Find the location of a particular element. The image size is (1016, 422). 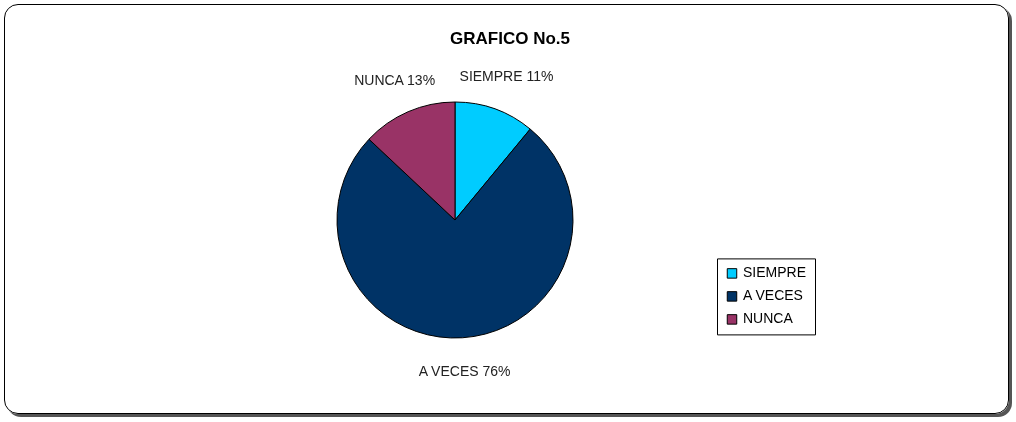

data-label: SIEMPRE 11% is located at coordinates (506, 75).